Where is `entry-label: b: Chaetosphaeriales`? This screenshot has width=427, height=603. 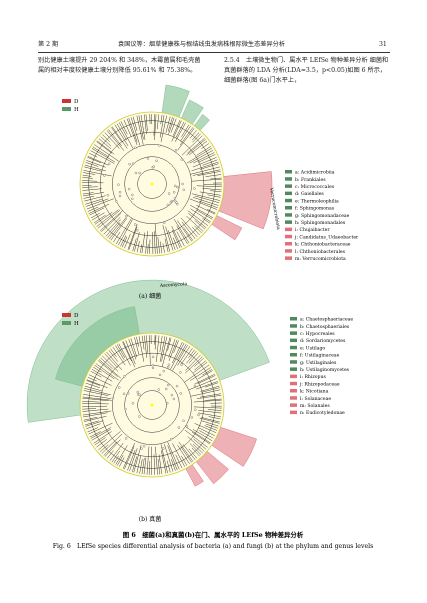
entry-label: b: Chaetosphaeriales is located at coordinates (325, 327).